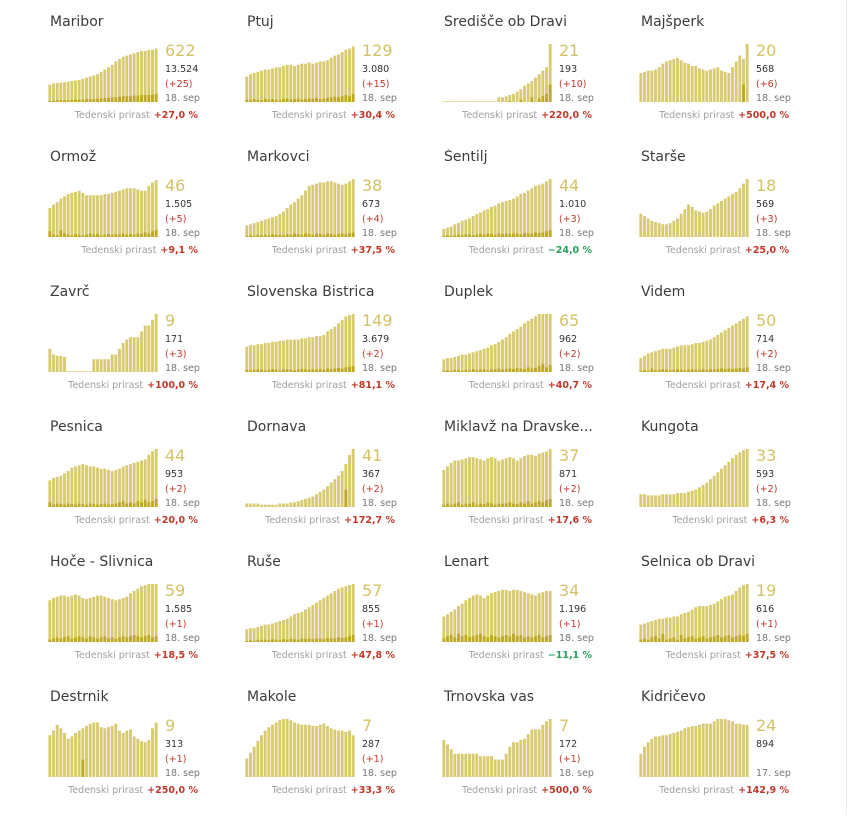 This screenshot has width=853, height=819. I want to click on daily-delta-value: (+2), so click(767, 354).